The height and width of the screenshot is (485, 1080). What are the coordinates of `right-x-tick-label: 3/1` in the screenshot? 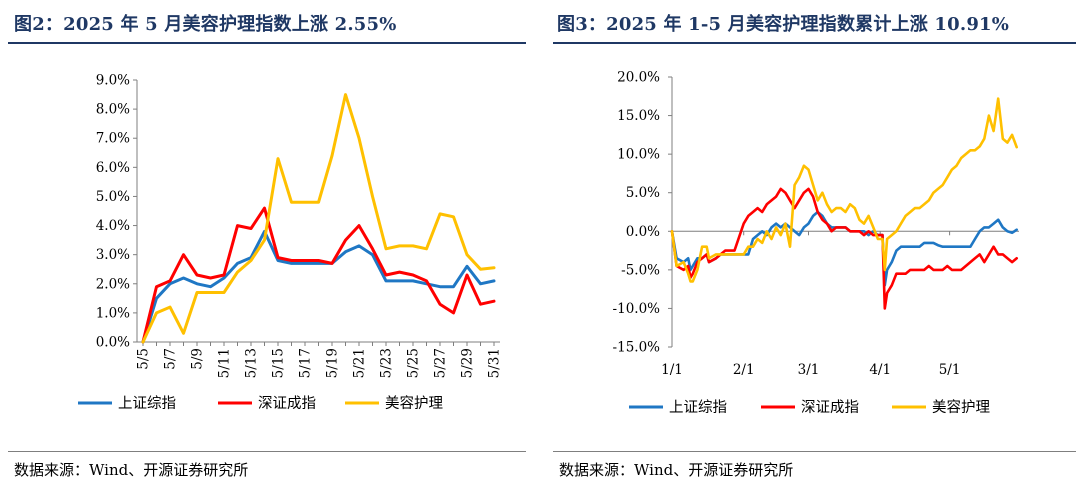 It's located at (809, 370).